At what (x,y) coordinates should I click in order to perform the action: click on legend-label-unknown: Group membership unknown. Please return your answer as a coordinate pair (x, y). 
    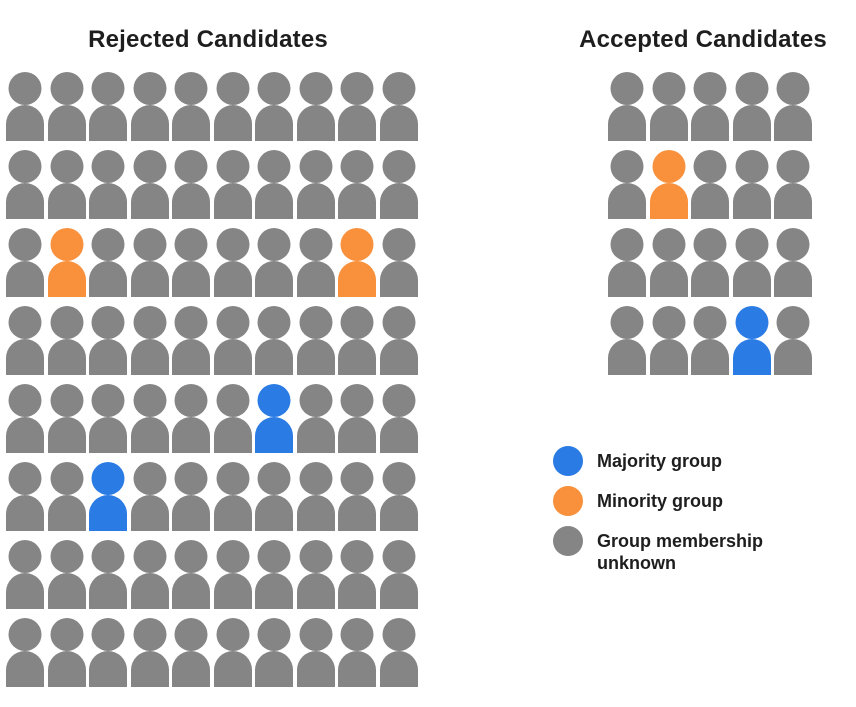
    Looking at the image, I should click on (680, 552).